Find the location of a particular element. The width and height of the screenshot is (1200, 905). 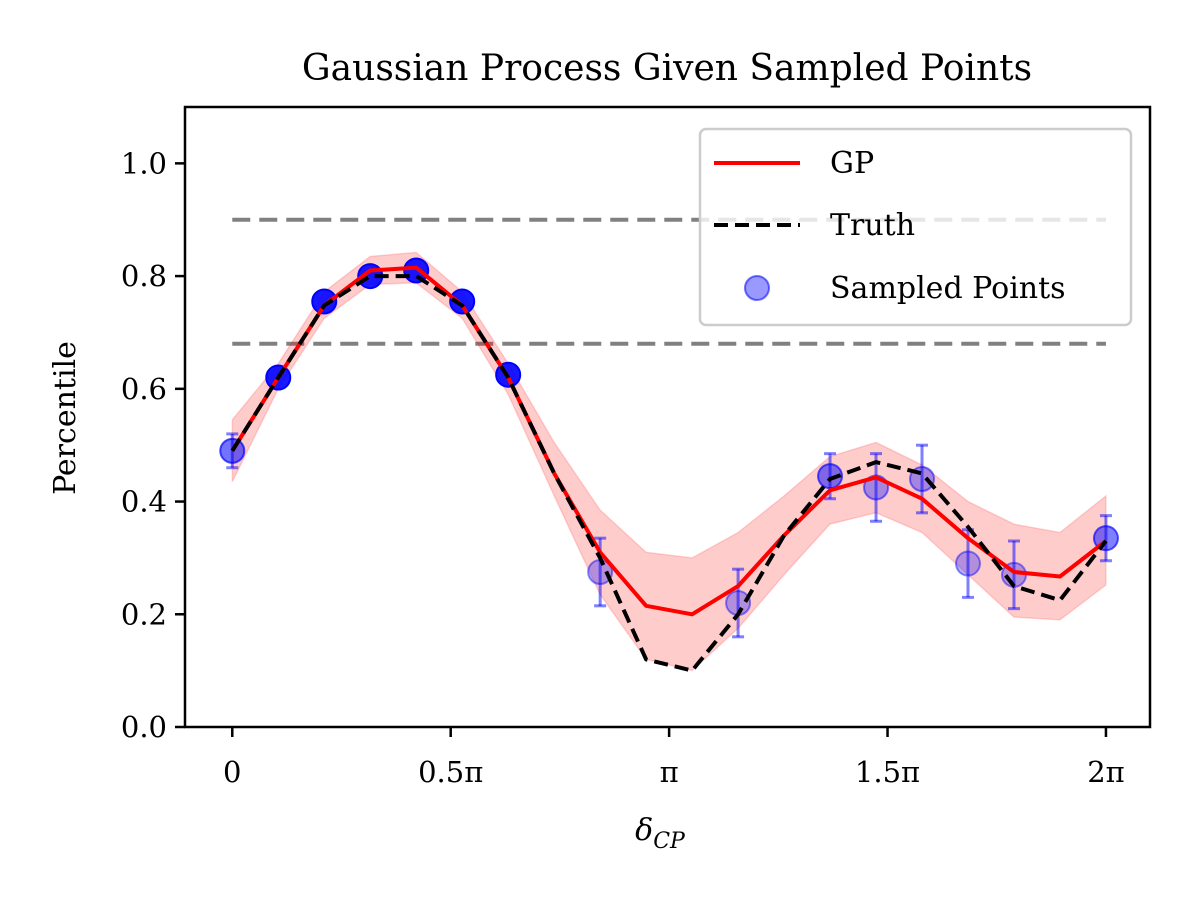

legend-box is located at coordinates (915, 227).